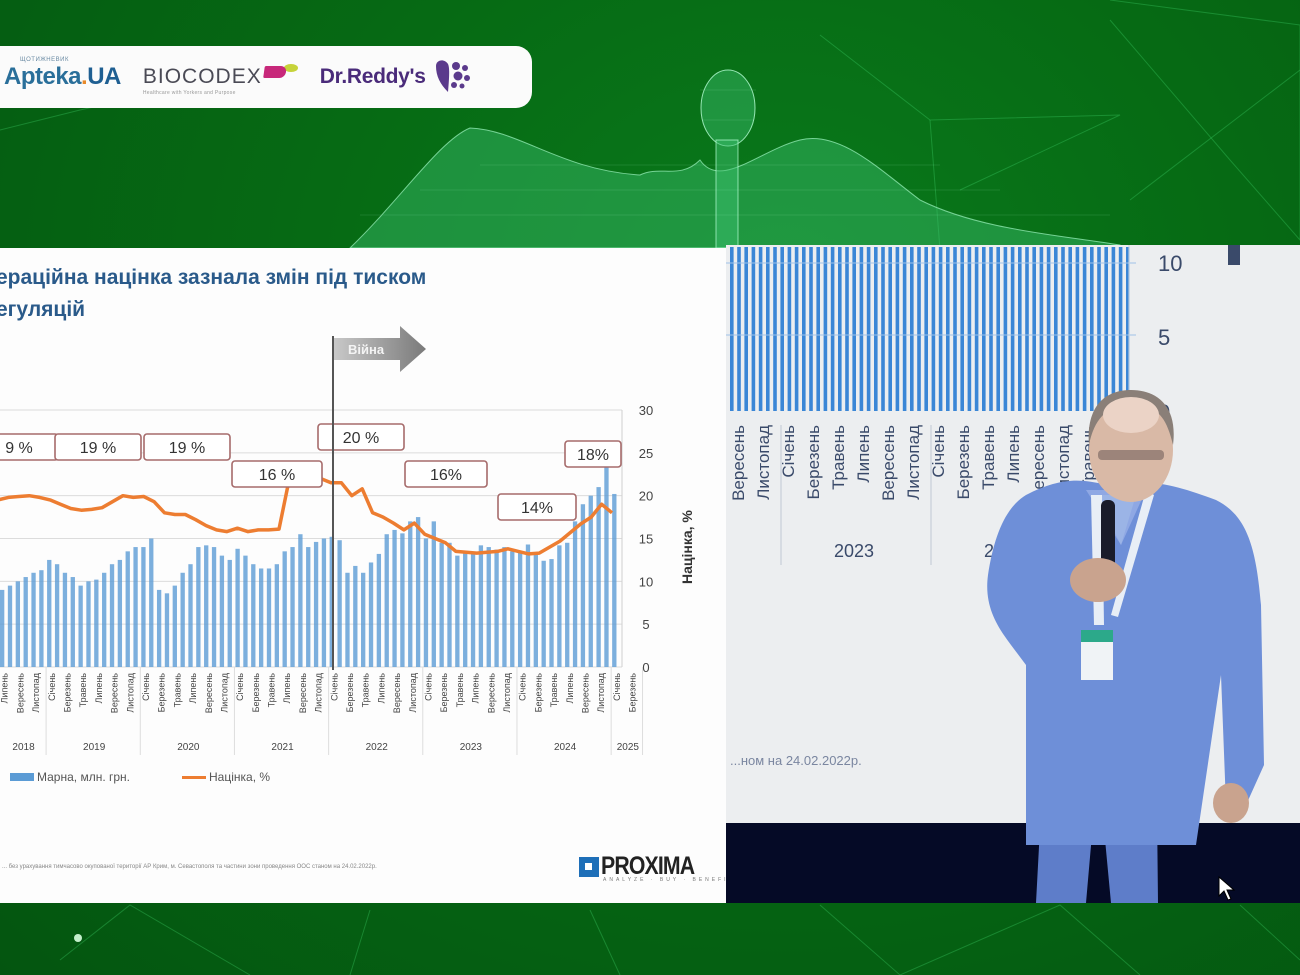 This screenshot has height=975, width=1300. I want to click on svg-text: 9 %, so click(19, 448).